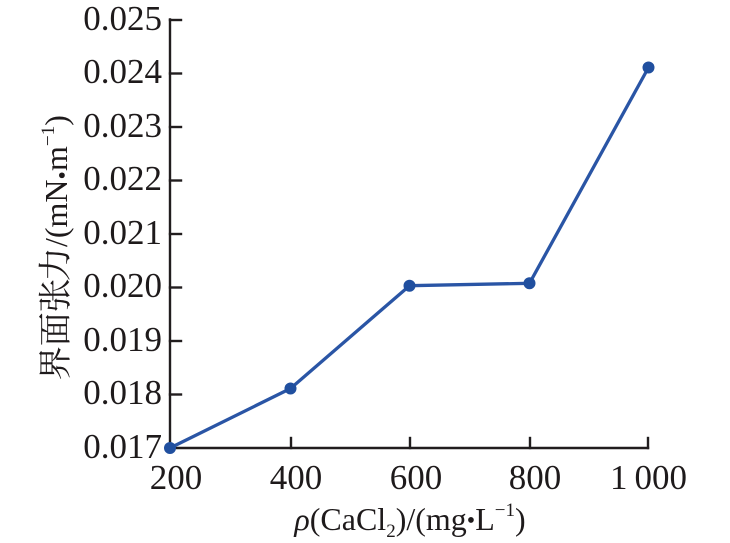  What do you see at coordinates (57, 181) in the screenshot?
I see `svg-text: /(mN•m−1)` at bounding box center [57, 181].